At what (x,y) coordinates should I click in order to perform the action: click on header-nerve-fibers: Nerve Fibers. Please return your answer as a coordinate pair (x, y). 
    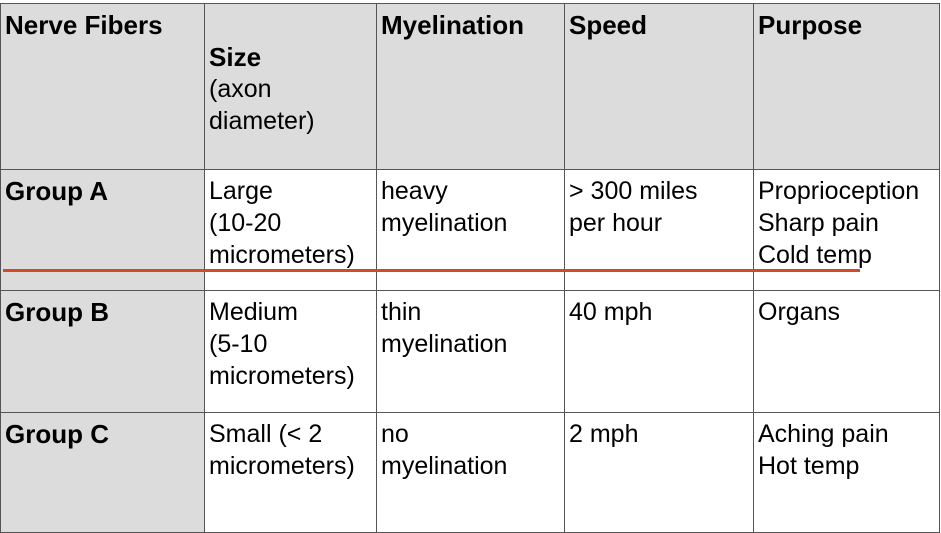
    Looking at the image, I should click on (102, 86).